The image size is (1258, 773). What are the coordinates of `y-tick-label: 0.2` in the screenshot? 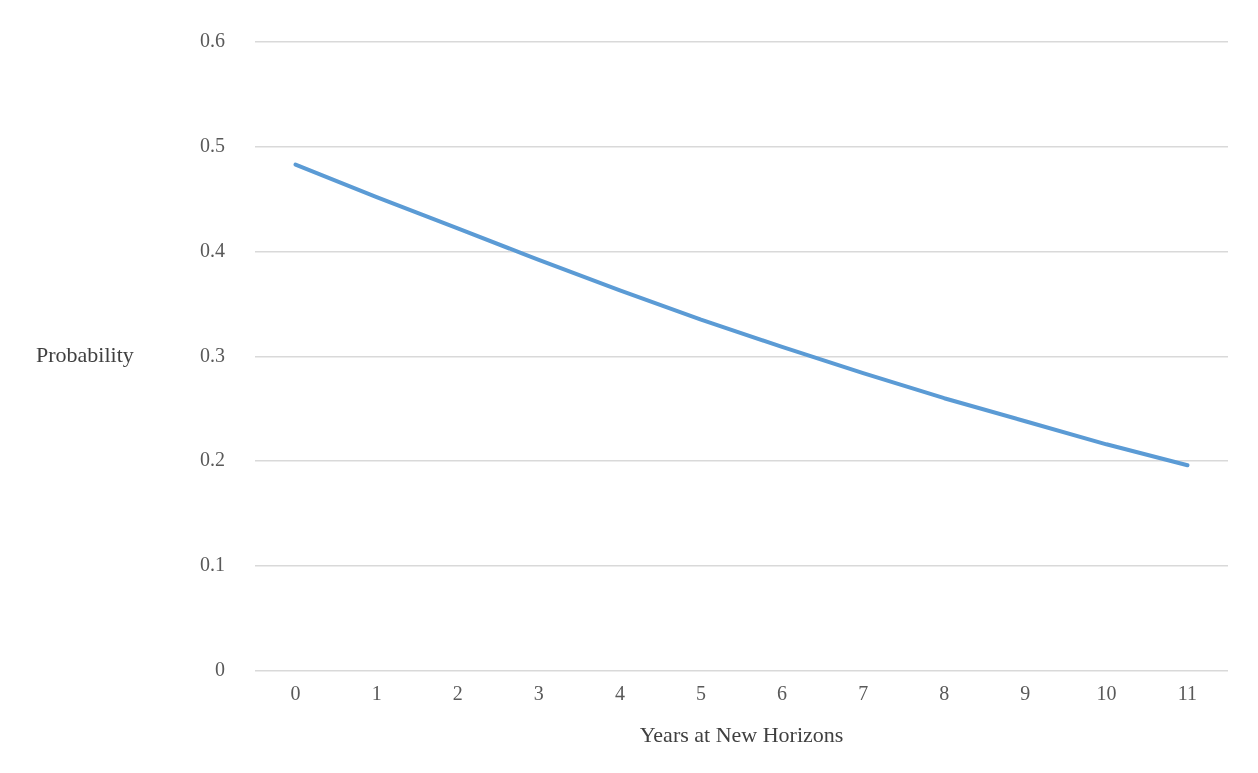 It's located at (212, 459).